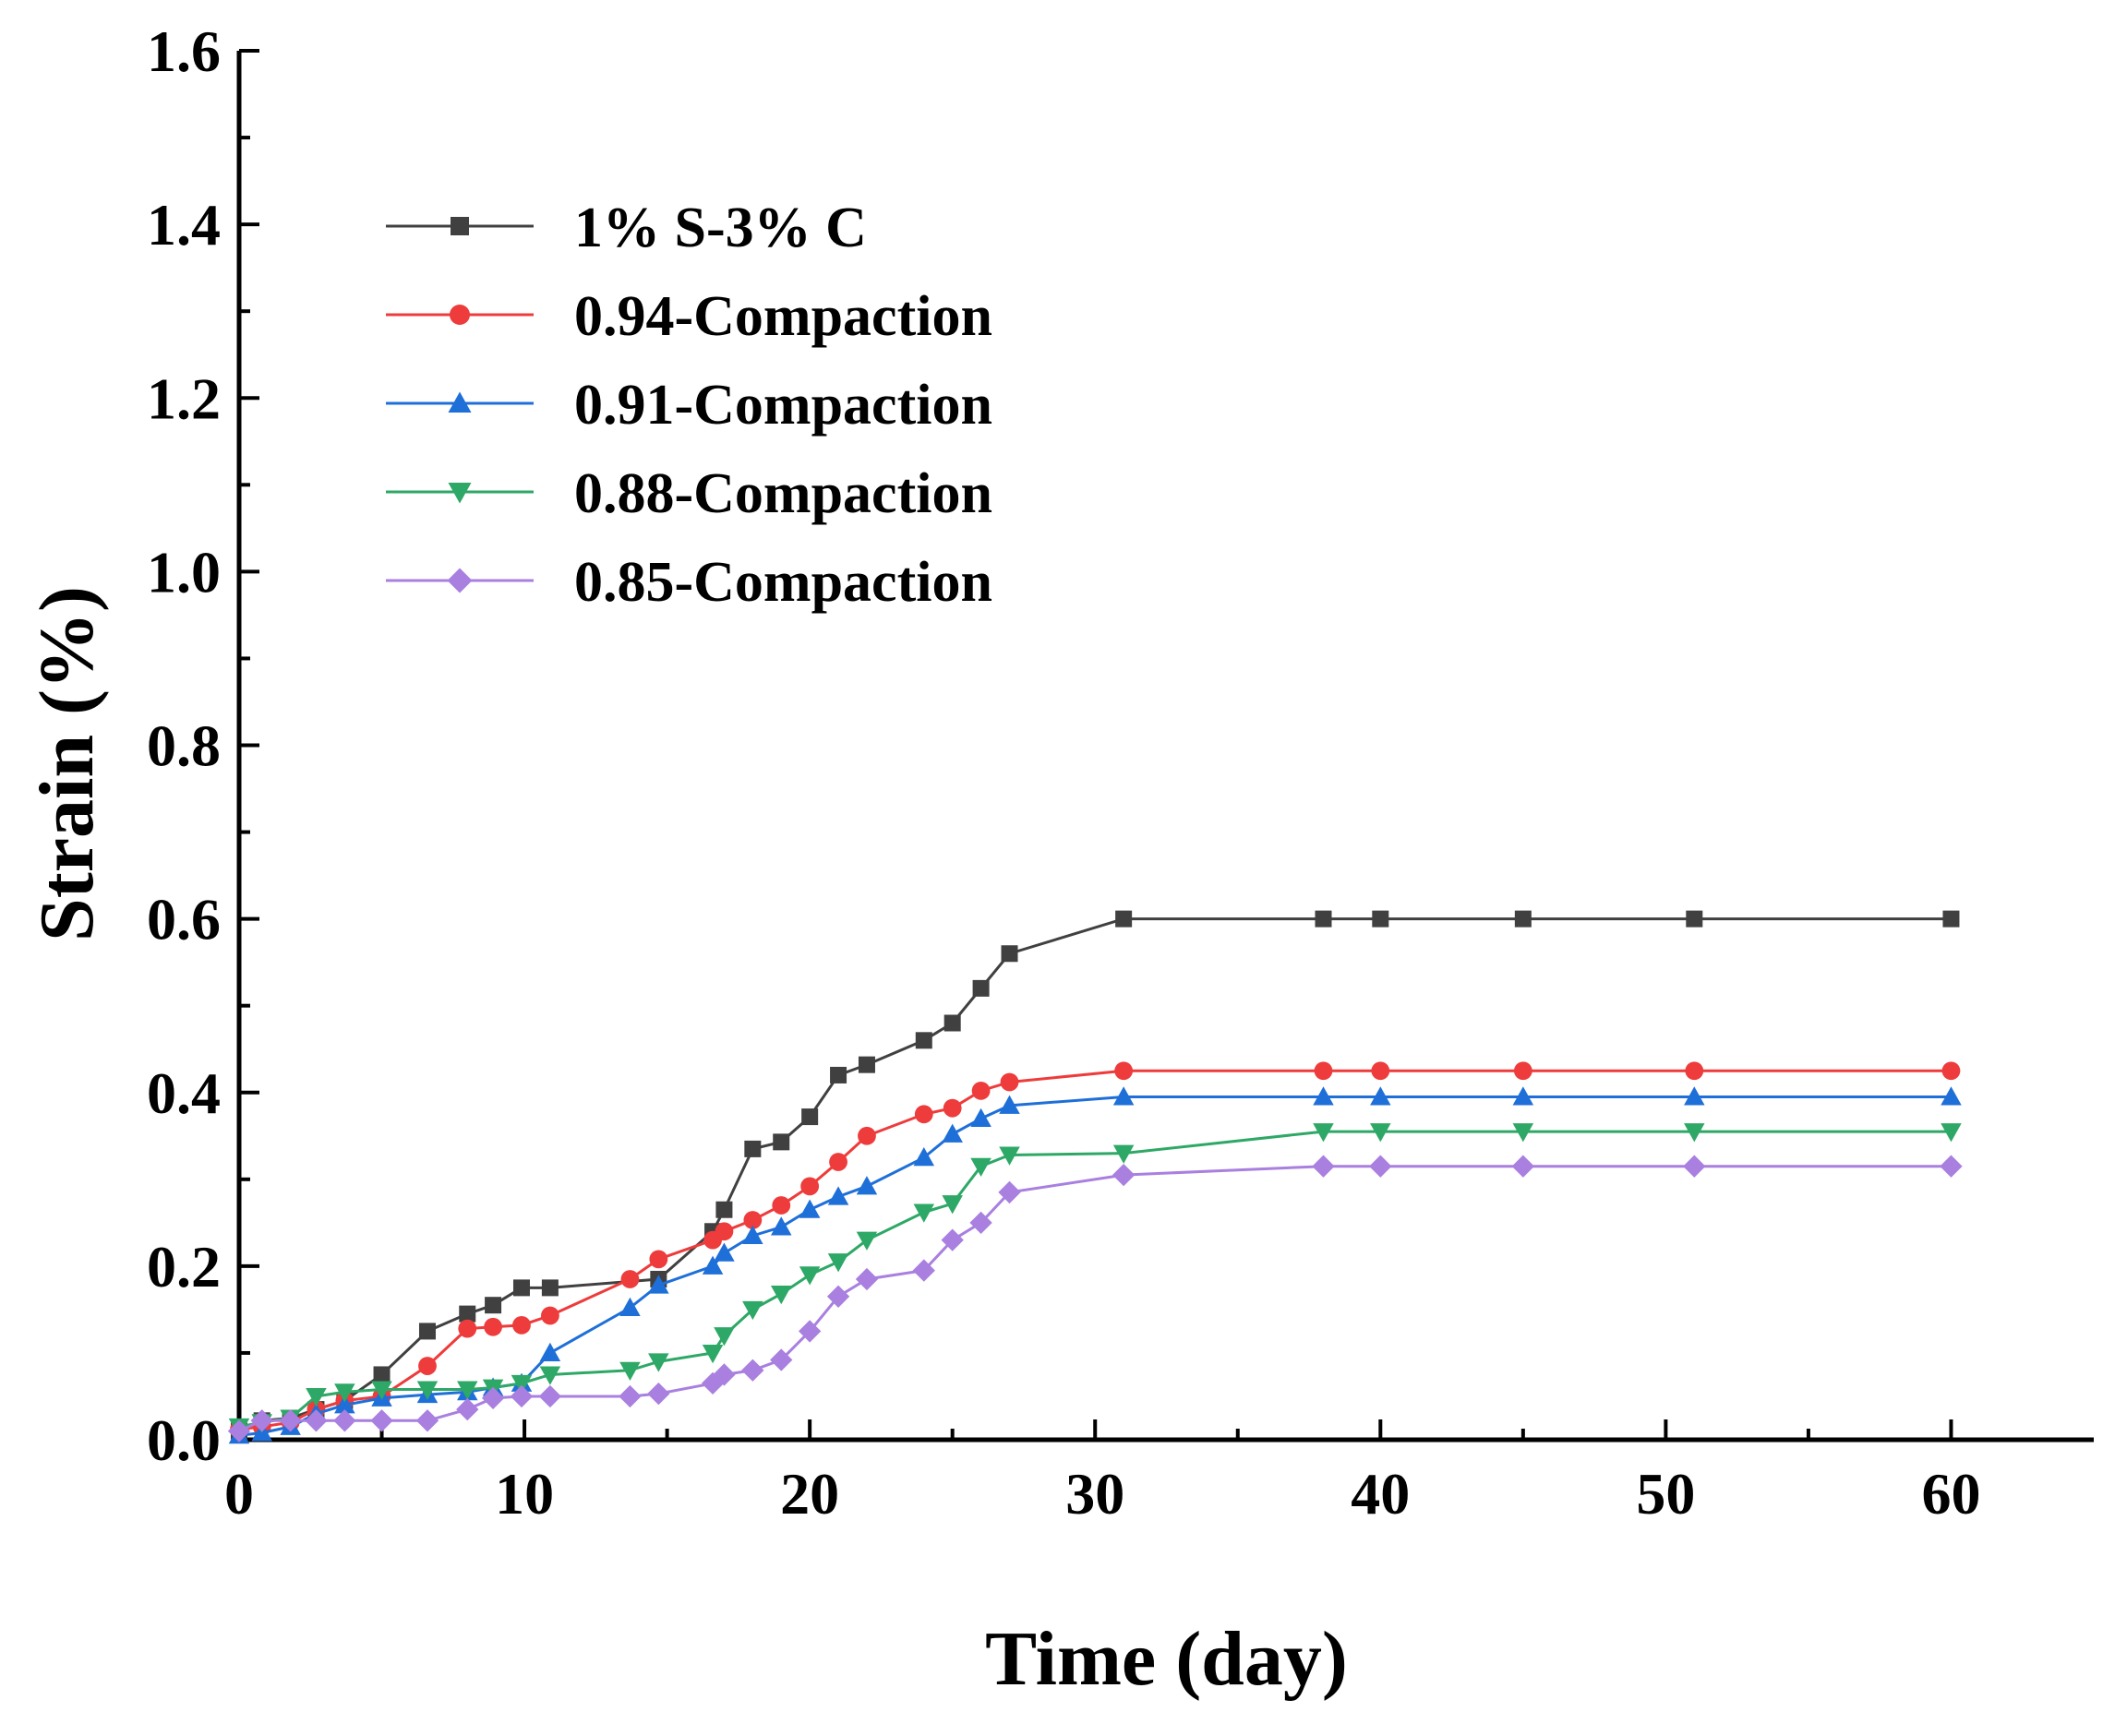 This screenshot has height=1736, width=2115. Describe the element at coordinates (184, 1093) in the screenshot. I see `y-tick-label: 0.4` at that location.